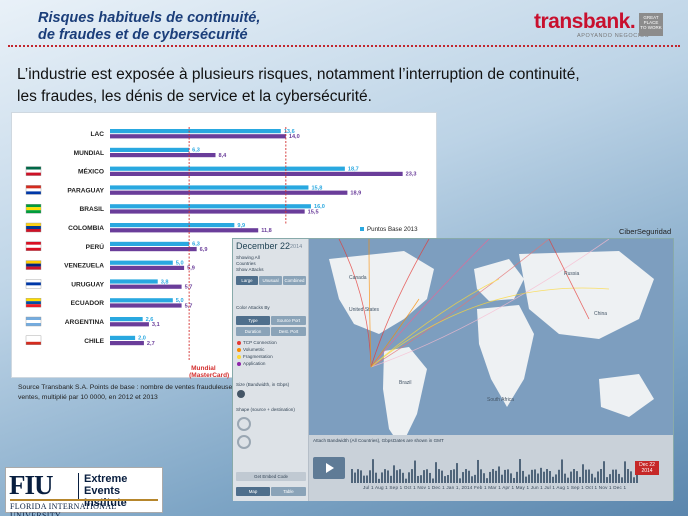 The height and width of the screenshot is (516, 688). Describe the element at coordinates (189, 306) in the screenshot. I see `data-label: 5,7` at that location.